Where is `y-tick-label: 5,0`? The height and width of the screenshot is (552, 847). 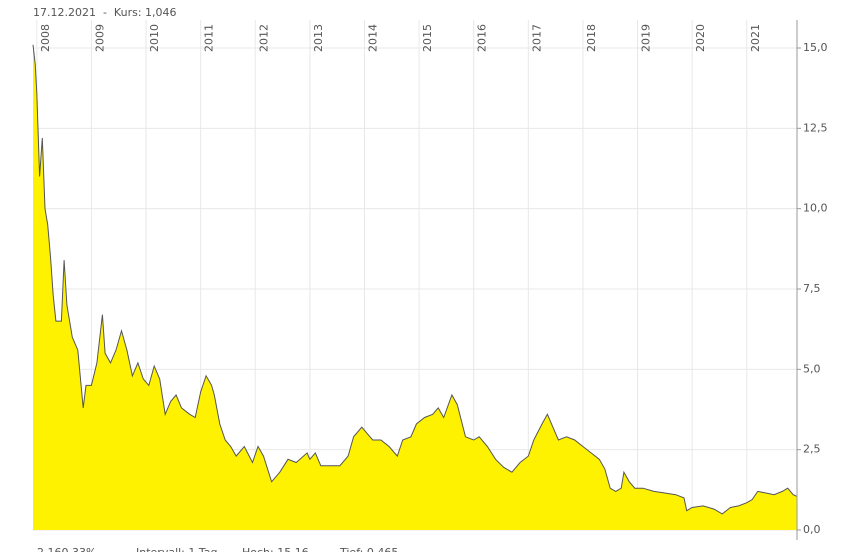
y-tick-label: 5,0 is located at coordinates (812, 368).